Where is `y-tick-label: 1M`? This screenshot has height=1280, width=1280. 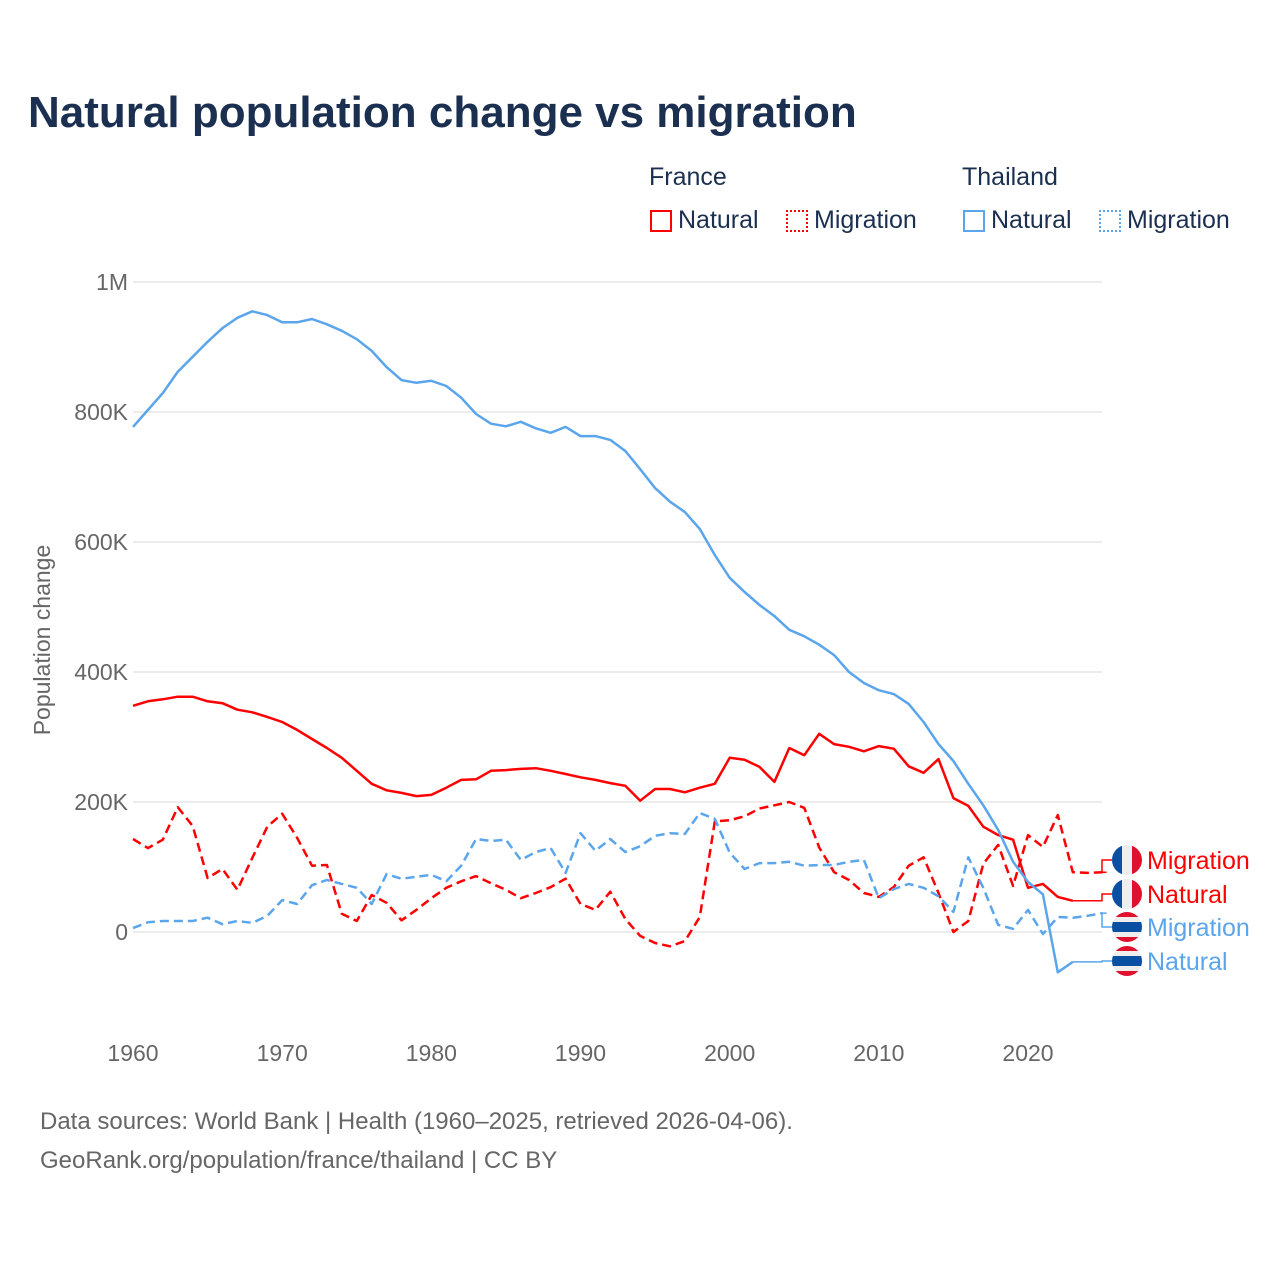
y-tick-label: 1M is located at coordinates (112, 282).